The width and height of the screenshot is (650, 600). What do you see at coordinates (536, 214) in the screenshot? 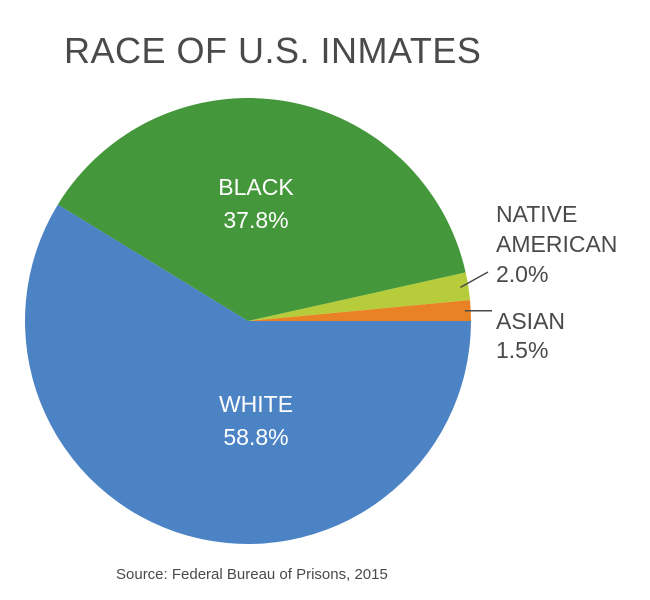
I see `slice-label-native-line-1: NATIVE` at bounding box center [536, 214].